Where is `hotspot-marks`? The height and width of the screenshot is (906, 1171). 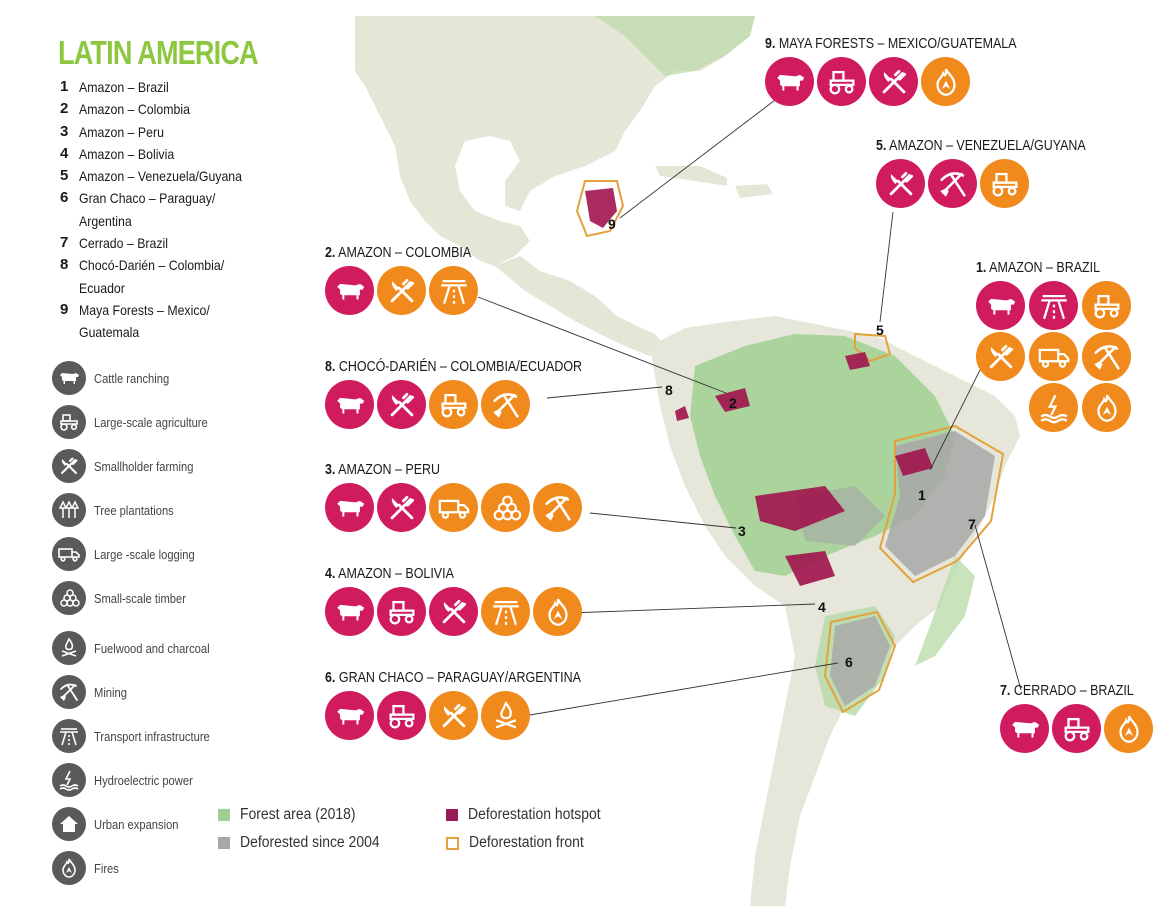
hotspot-marks is located at coordinates (759, 387).